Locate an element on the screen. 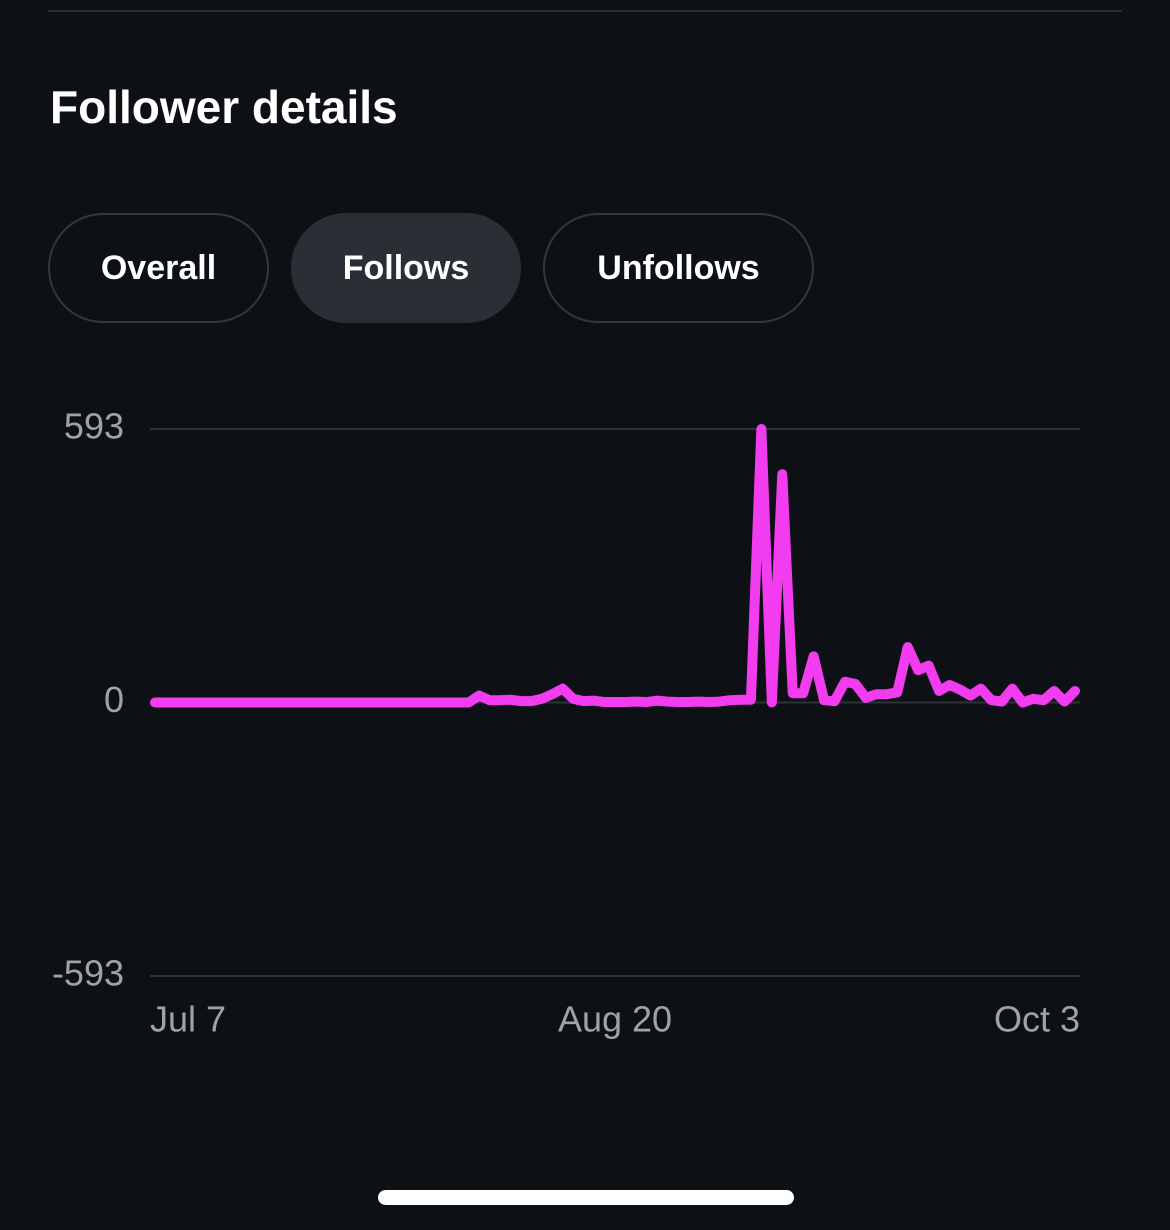 This screenshot has width=1170, height=1230. x-tick-label: Aug 20 is located at coordinates (615, 1019).